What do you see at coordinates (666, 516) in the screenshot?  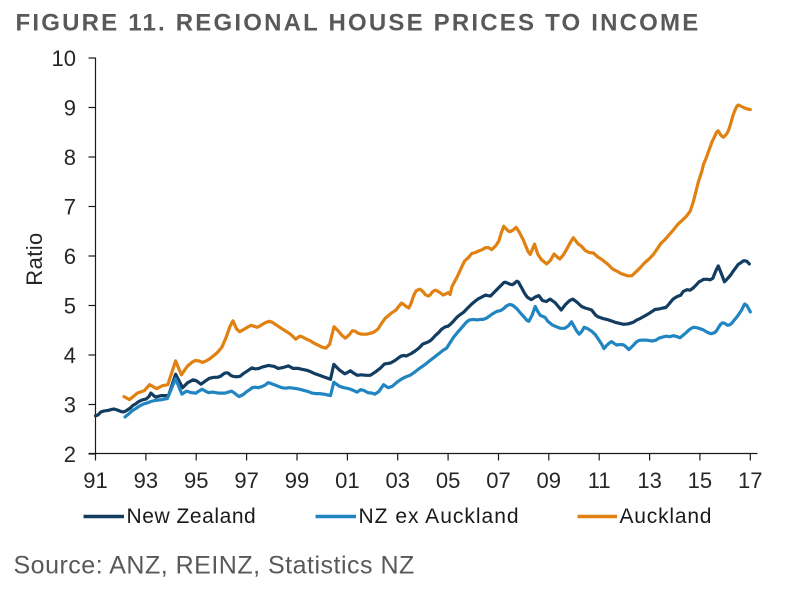 I see `svg-text: Auckland` at bounding box center [666, 516].